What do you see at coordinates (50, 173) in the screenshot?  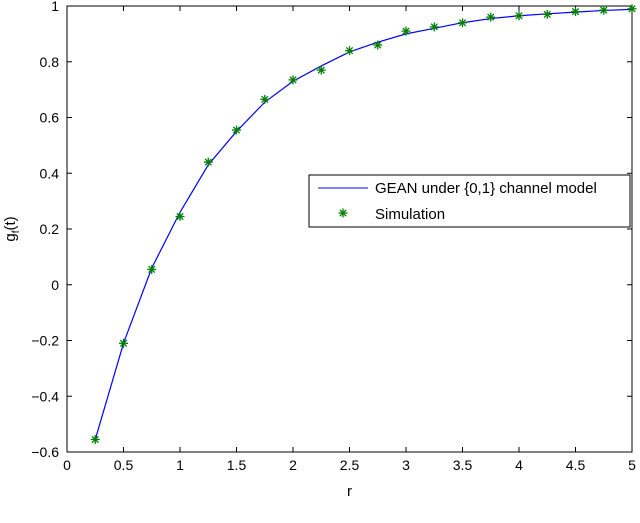 I see `y-tick-label: 0.4` at bounding box center [50, 173].